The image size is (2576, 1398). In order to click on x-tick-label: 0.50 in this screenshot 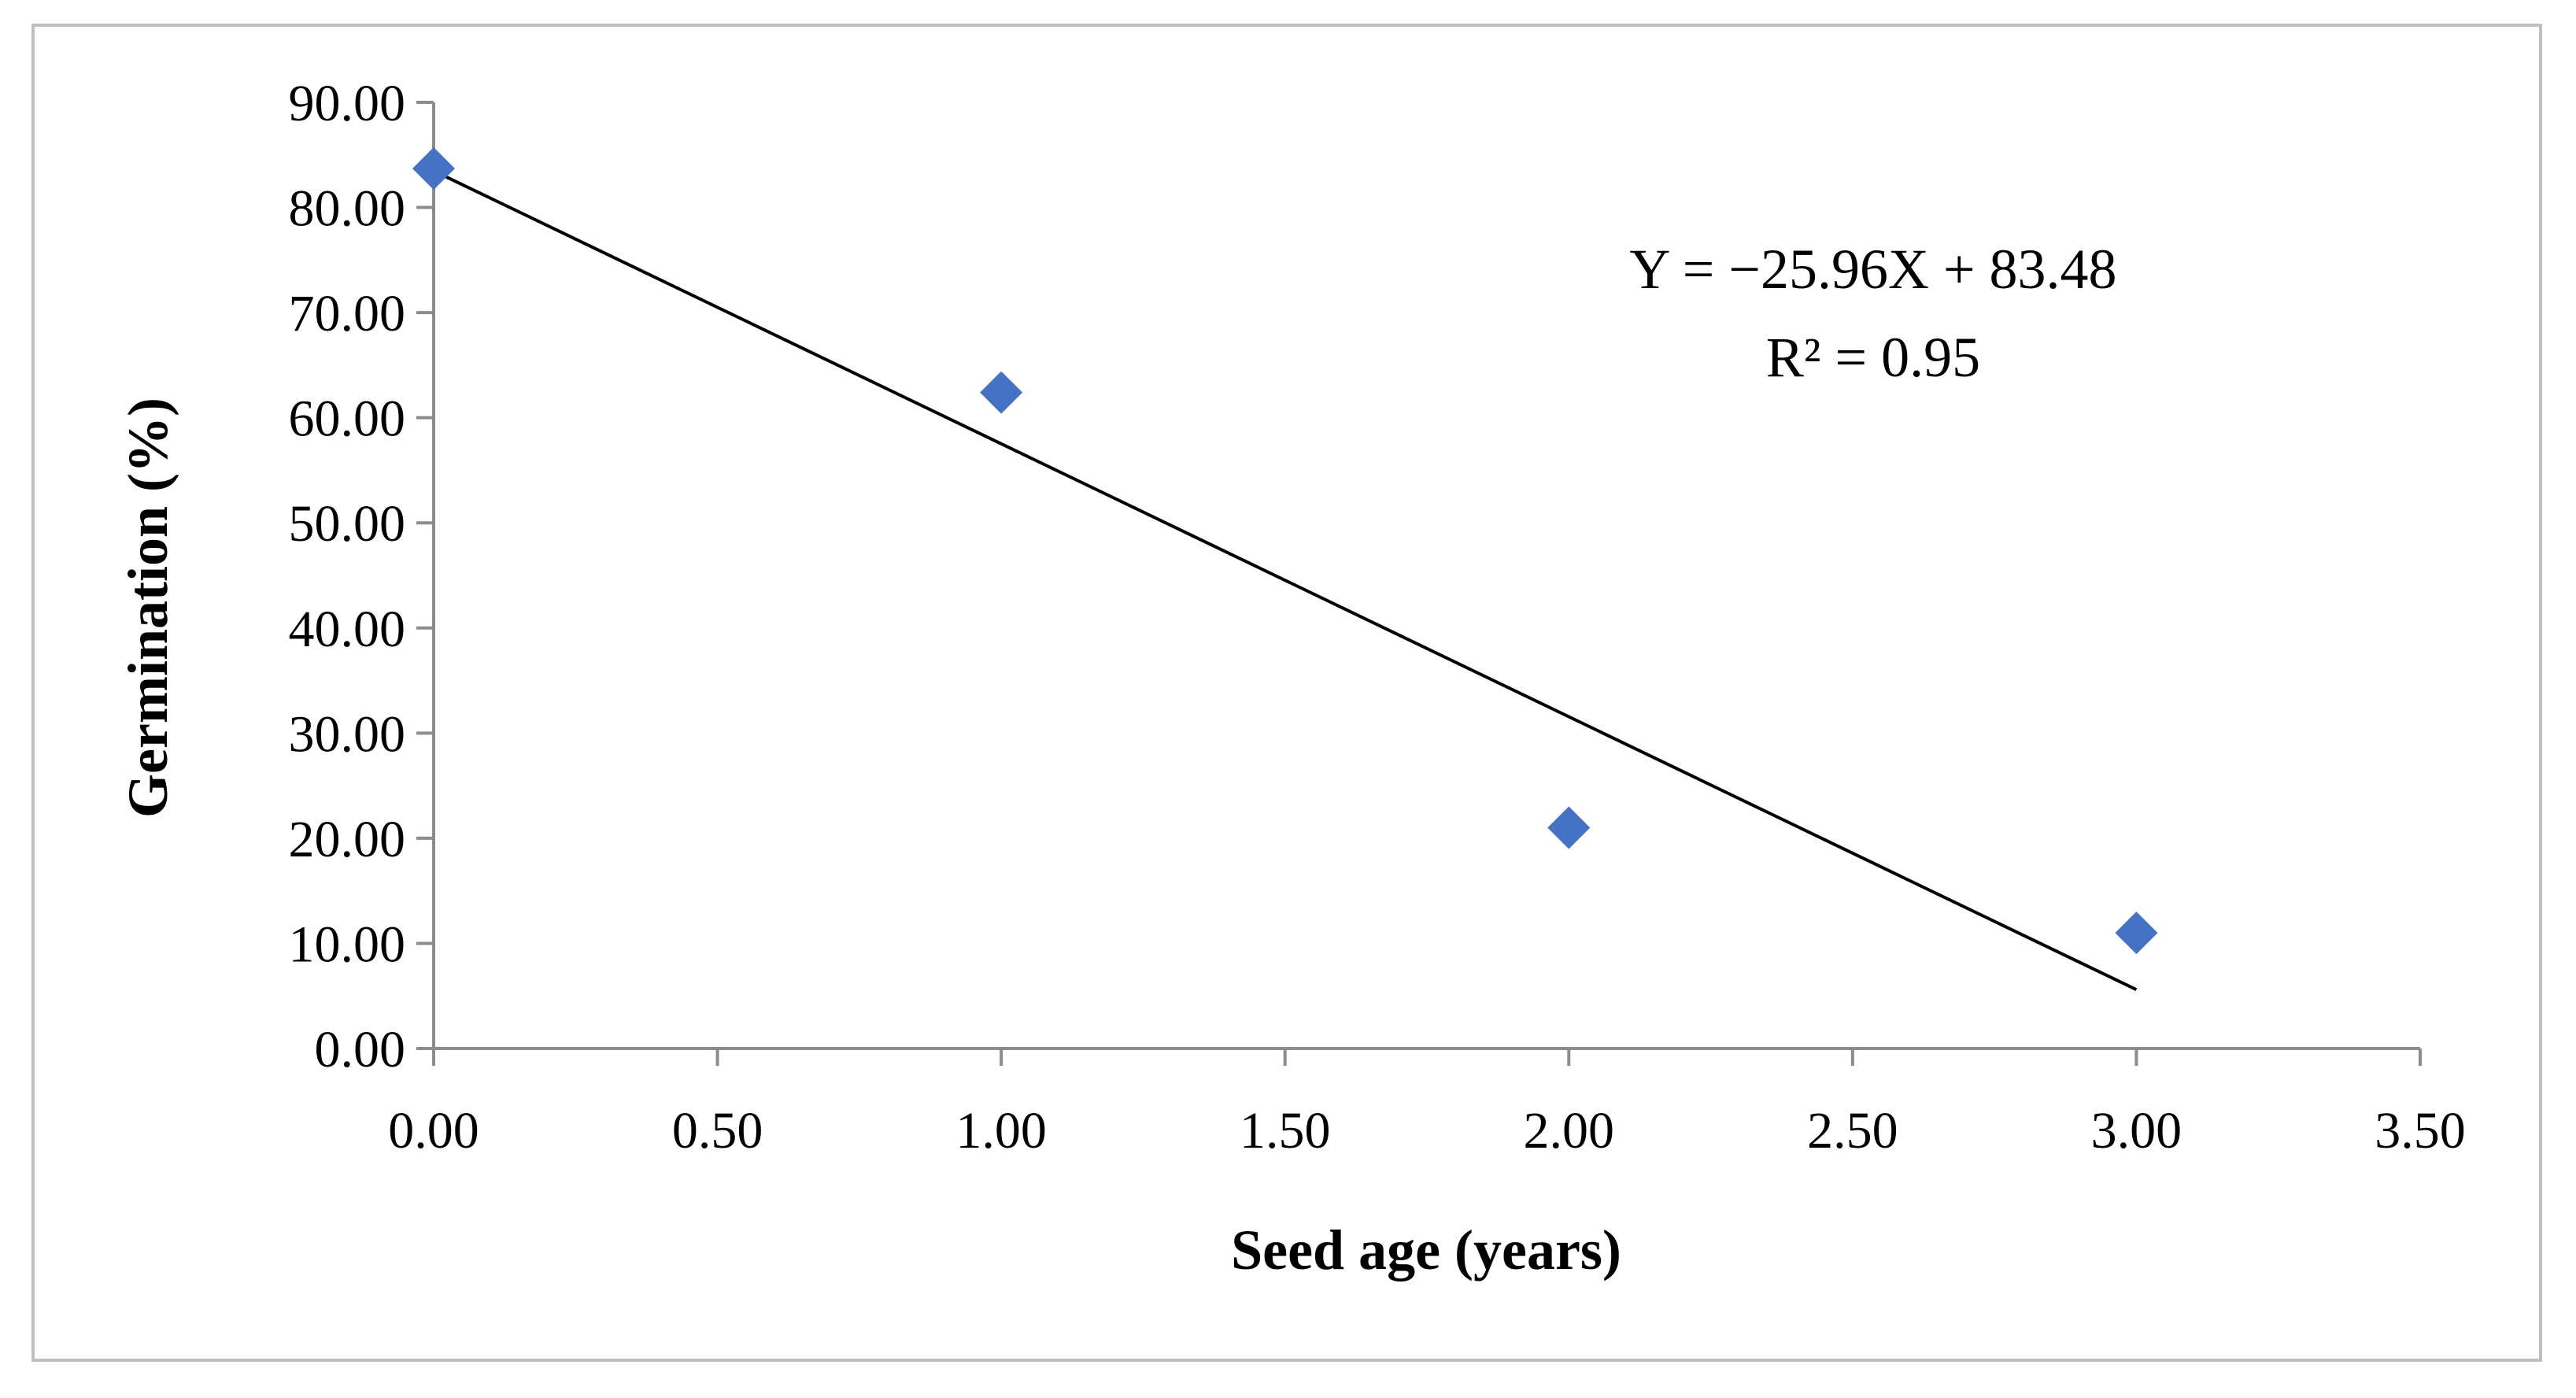, I will do `click(717, 1130)`.